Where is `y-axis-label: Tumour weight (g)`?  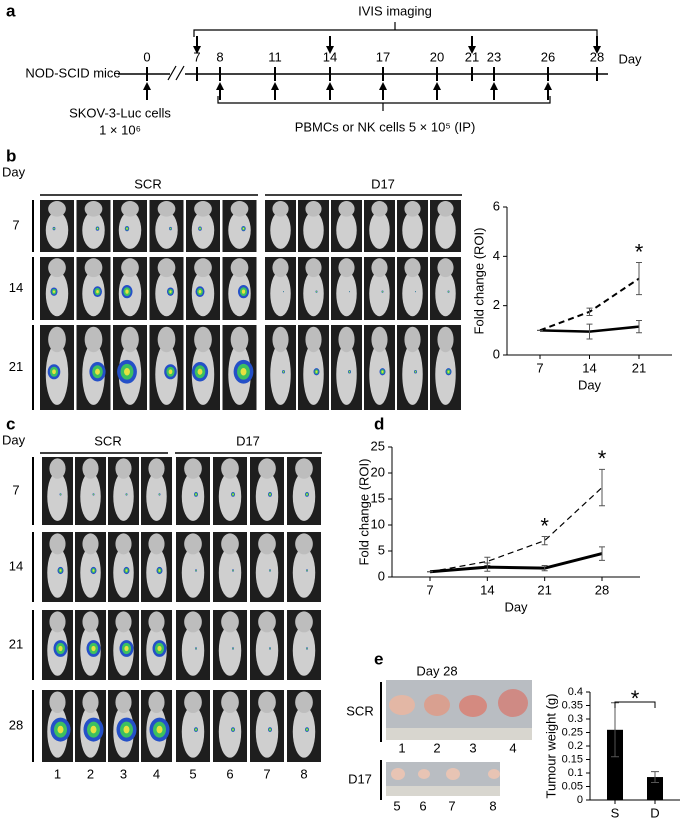
y-axis-label: Tumour weight (g) is located at coordinates (550, 746).